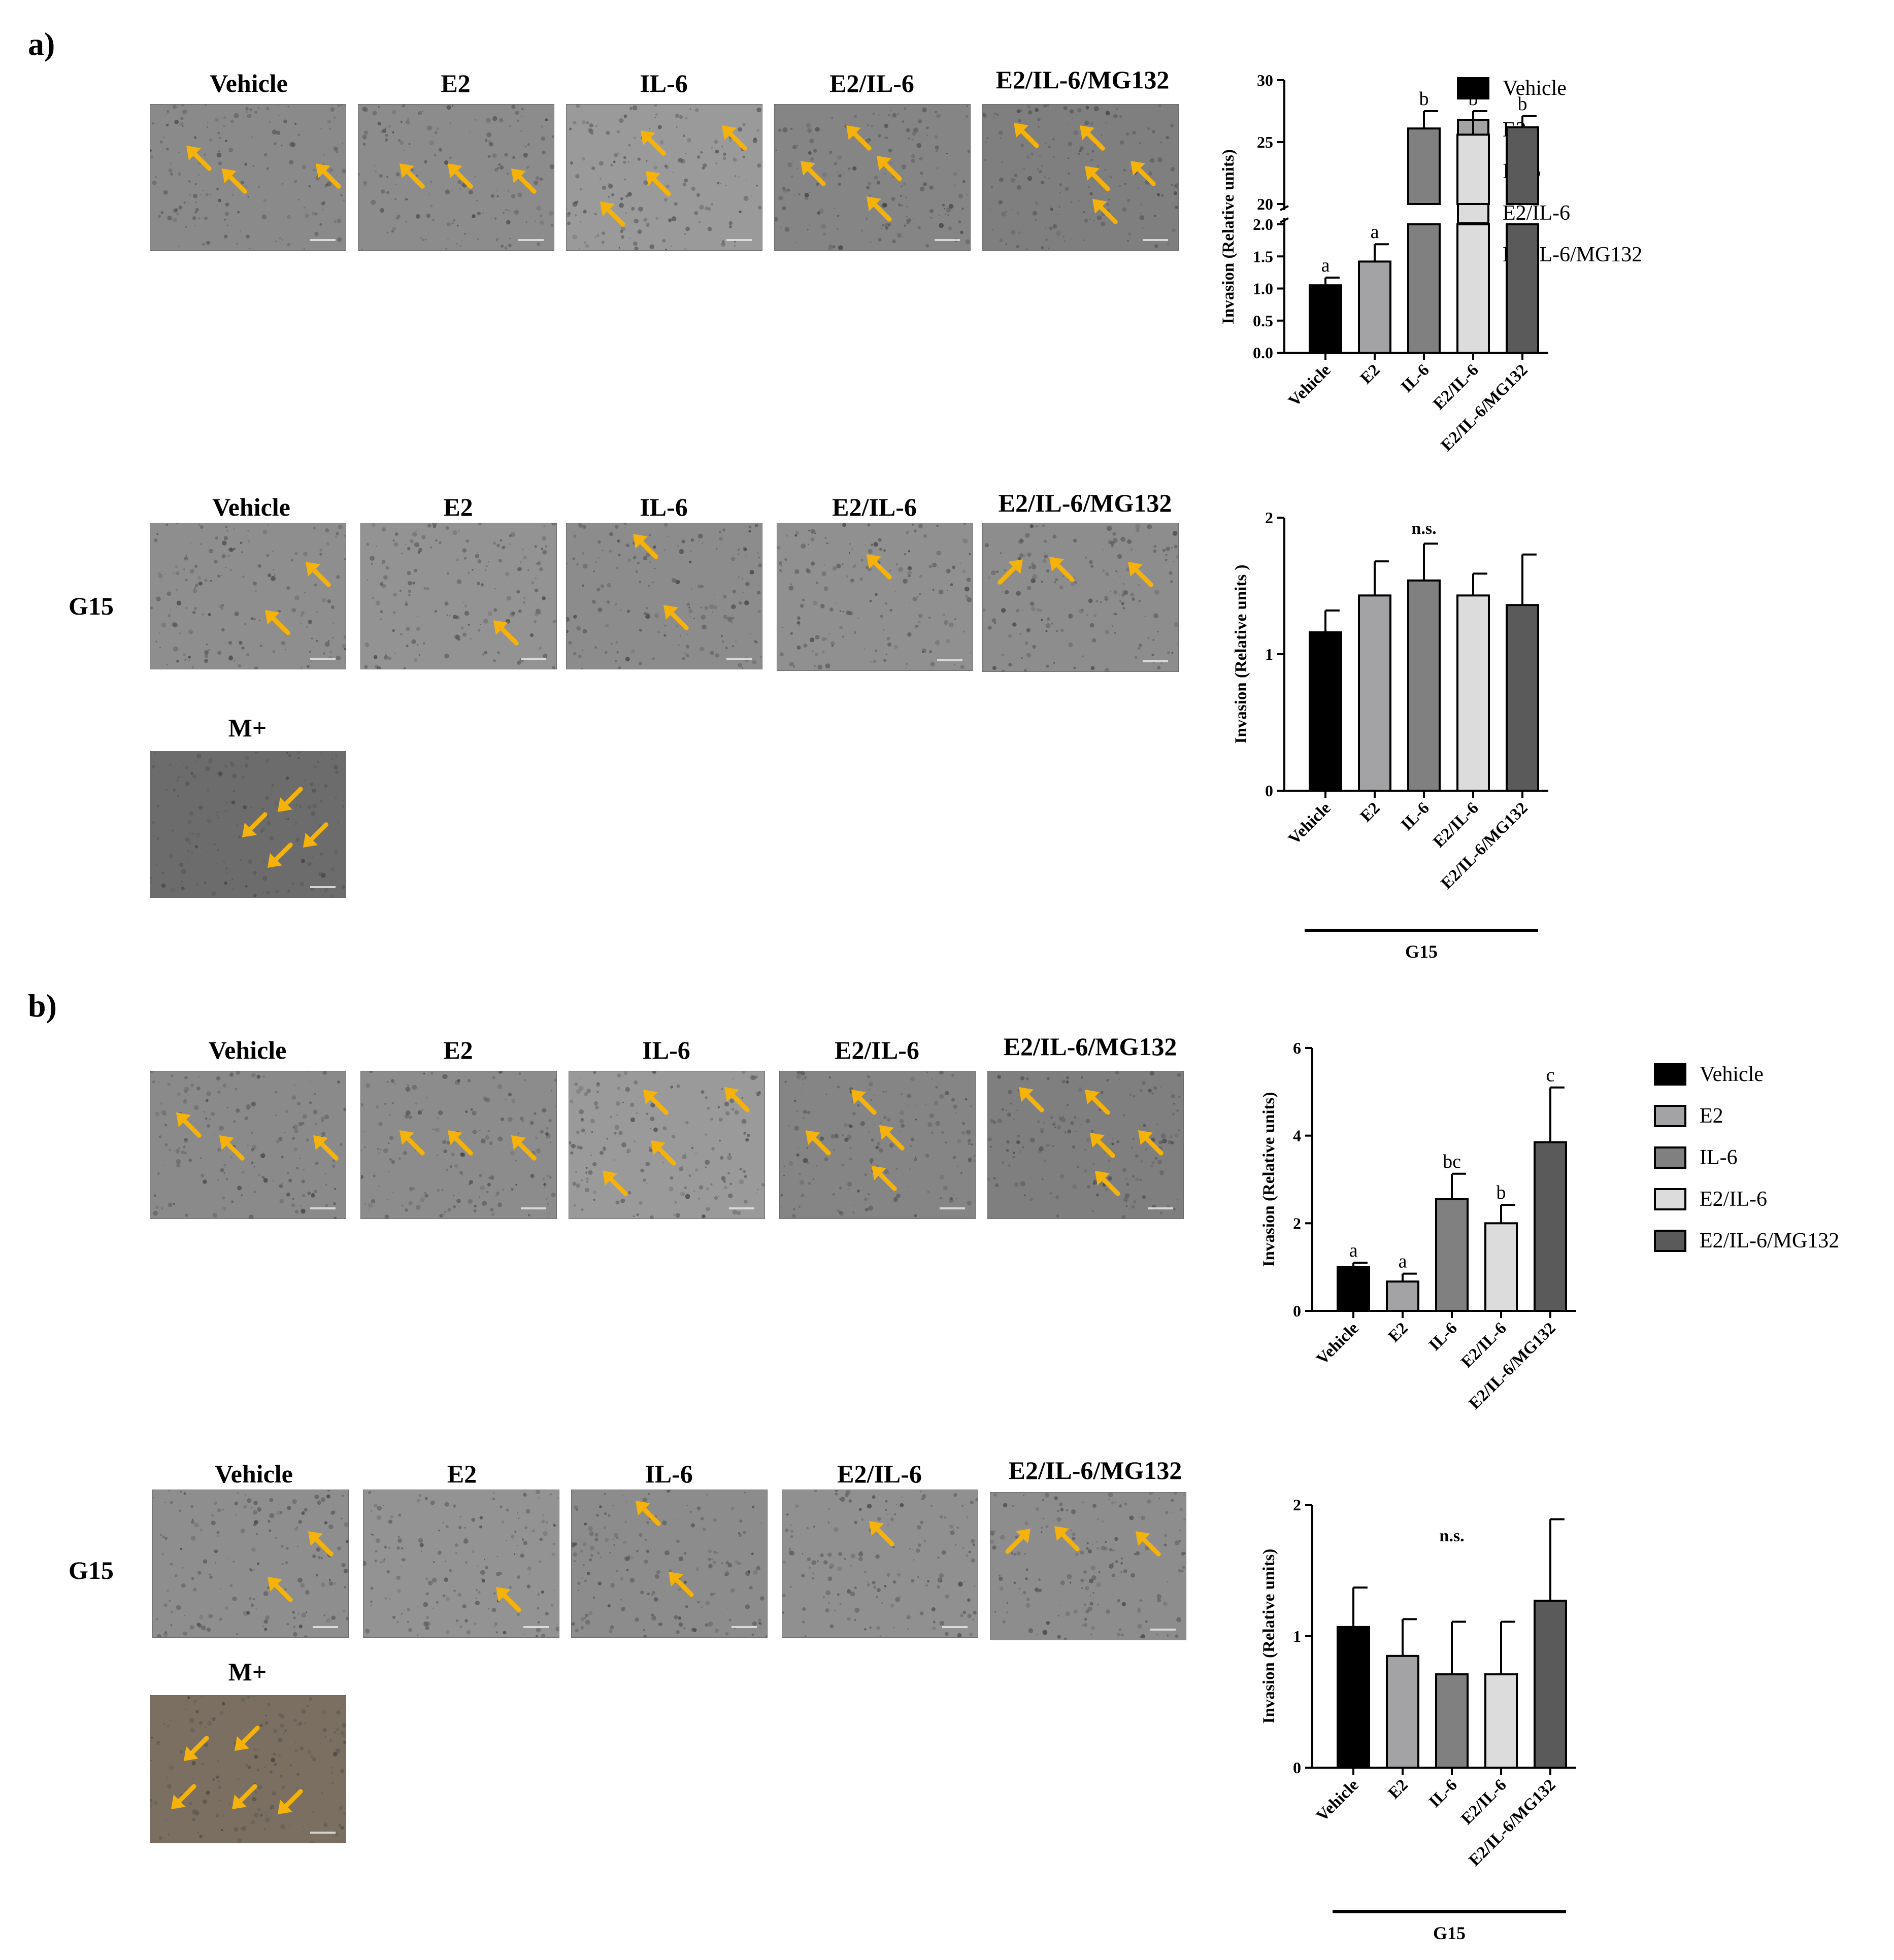 Image resolution: width=1894 pixels, height=1960 pixels. I want to click on y-tick-label: 20, so click(1265, 204).